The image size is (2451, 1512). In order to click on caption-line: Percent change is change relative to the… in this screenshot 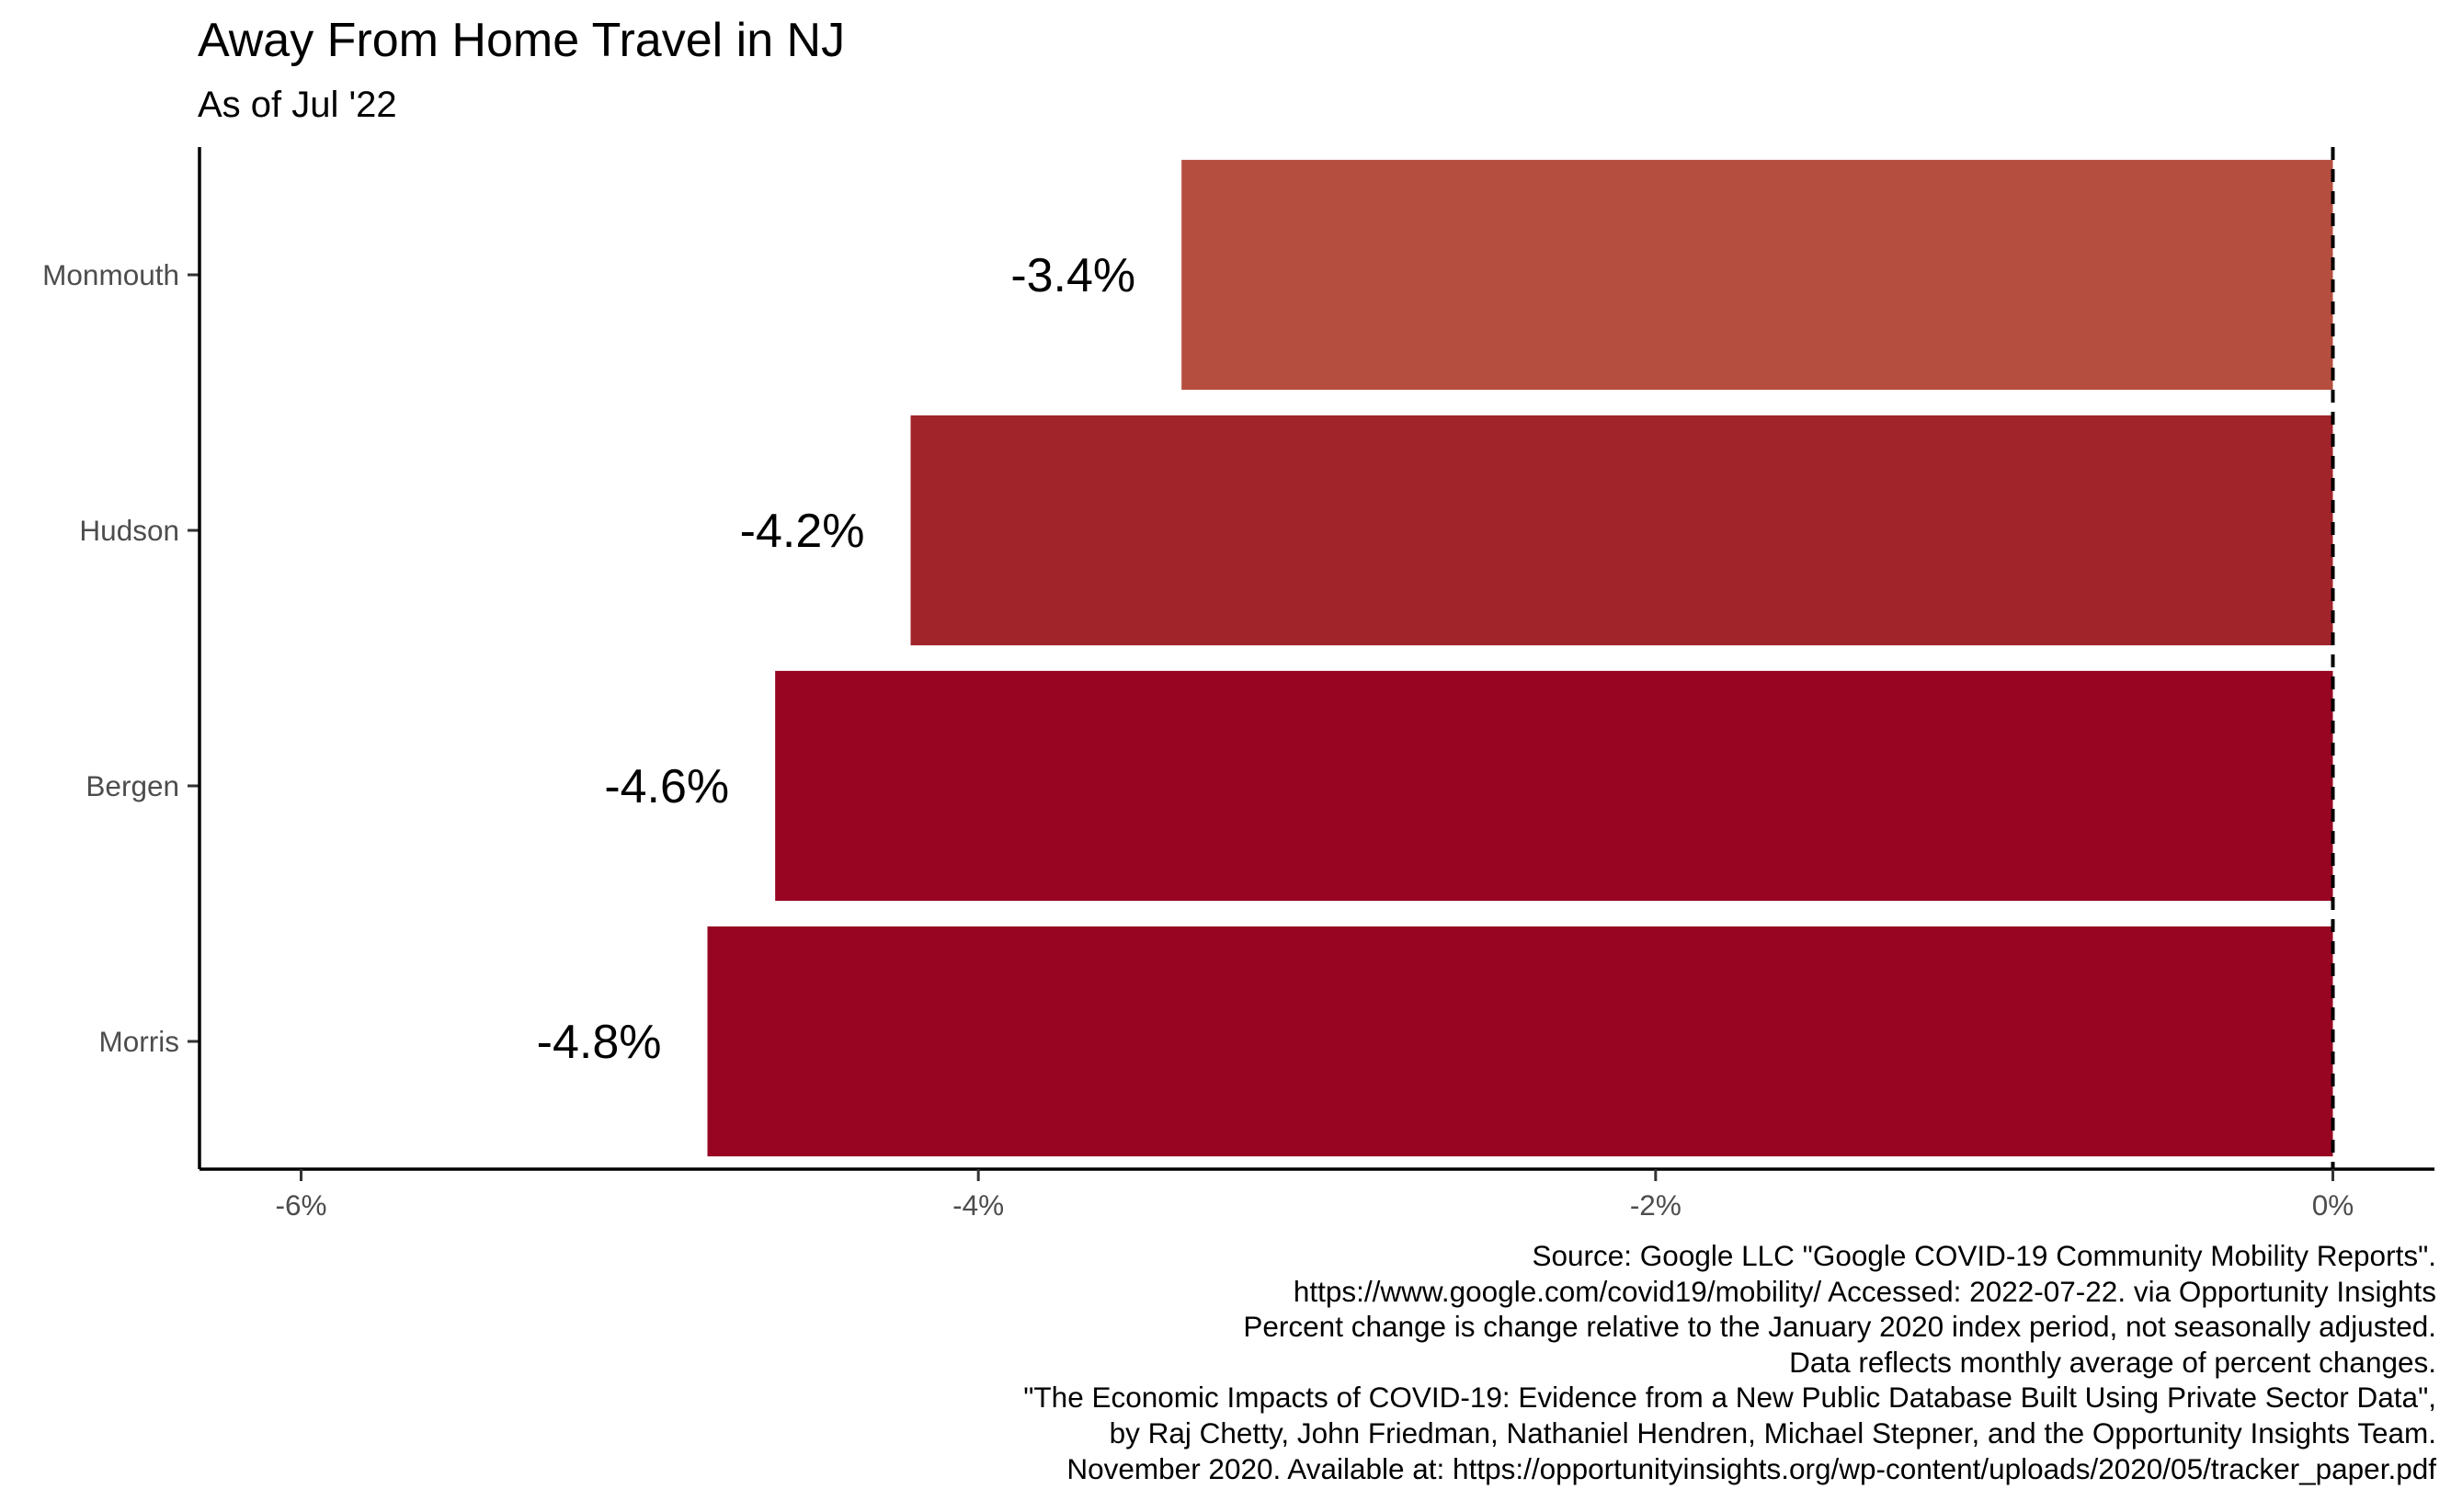, I will do `click(1839, 1327)`.